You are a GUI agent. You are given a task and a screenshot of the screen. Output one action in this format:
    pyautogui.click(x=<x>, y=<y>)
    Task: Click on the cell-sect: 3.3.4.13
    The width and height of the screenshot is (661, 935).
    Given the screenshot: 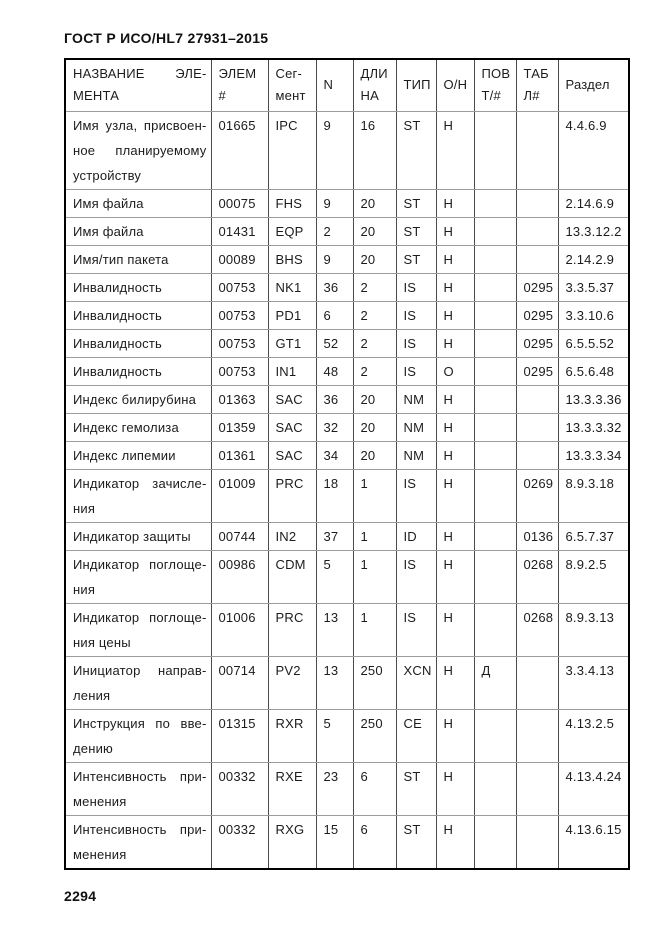 What is the action you would take?
    pyautogui.click(x=593, y=682)
    